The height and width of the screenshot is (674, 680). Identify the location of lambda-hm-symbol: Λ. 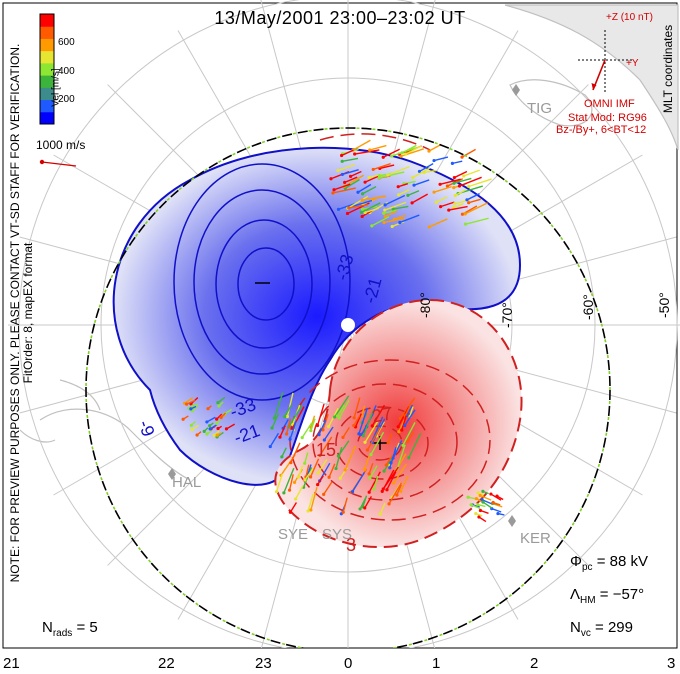
(575, 594).